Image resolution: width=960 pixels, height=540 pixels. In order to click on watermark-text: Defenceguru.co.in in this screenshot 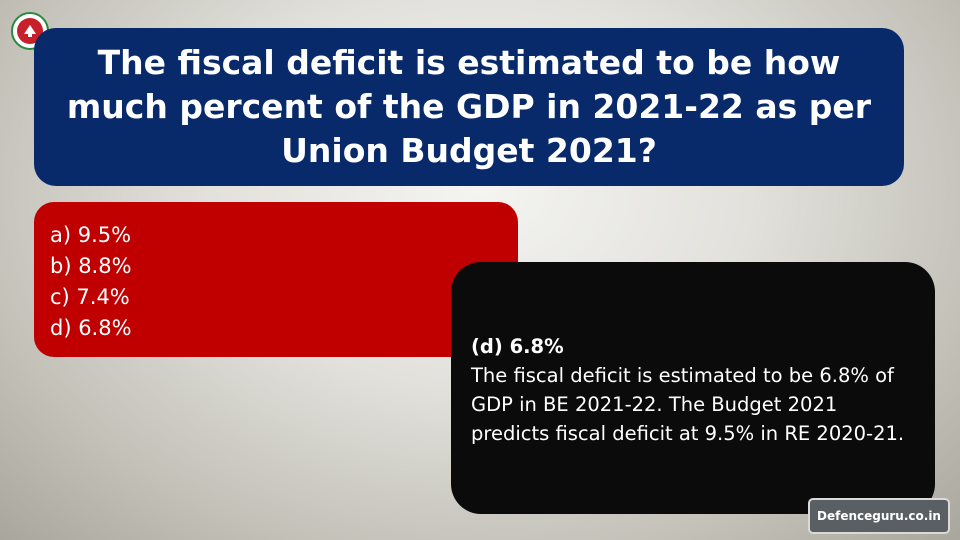, I will do `click(879, 516)`.